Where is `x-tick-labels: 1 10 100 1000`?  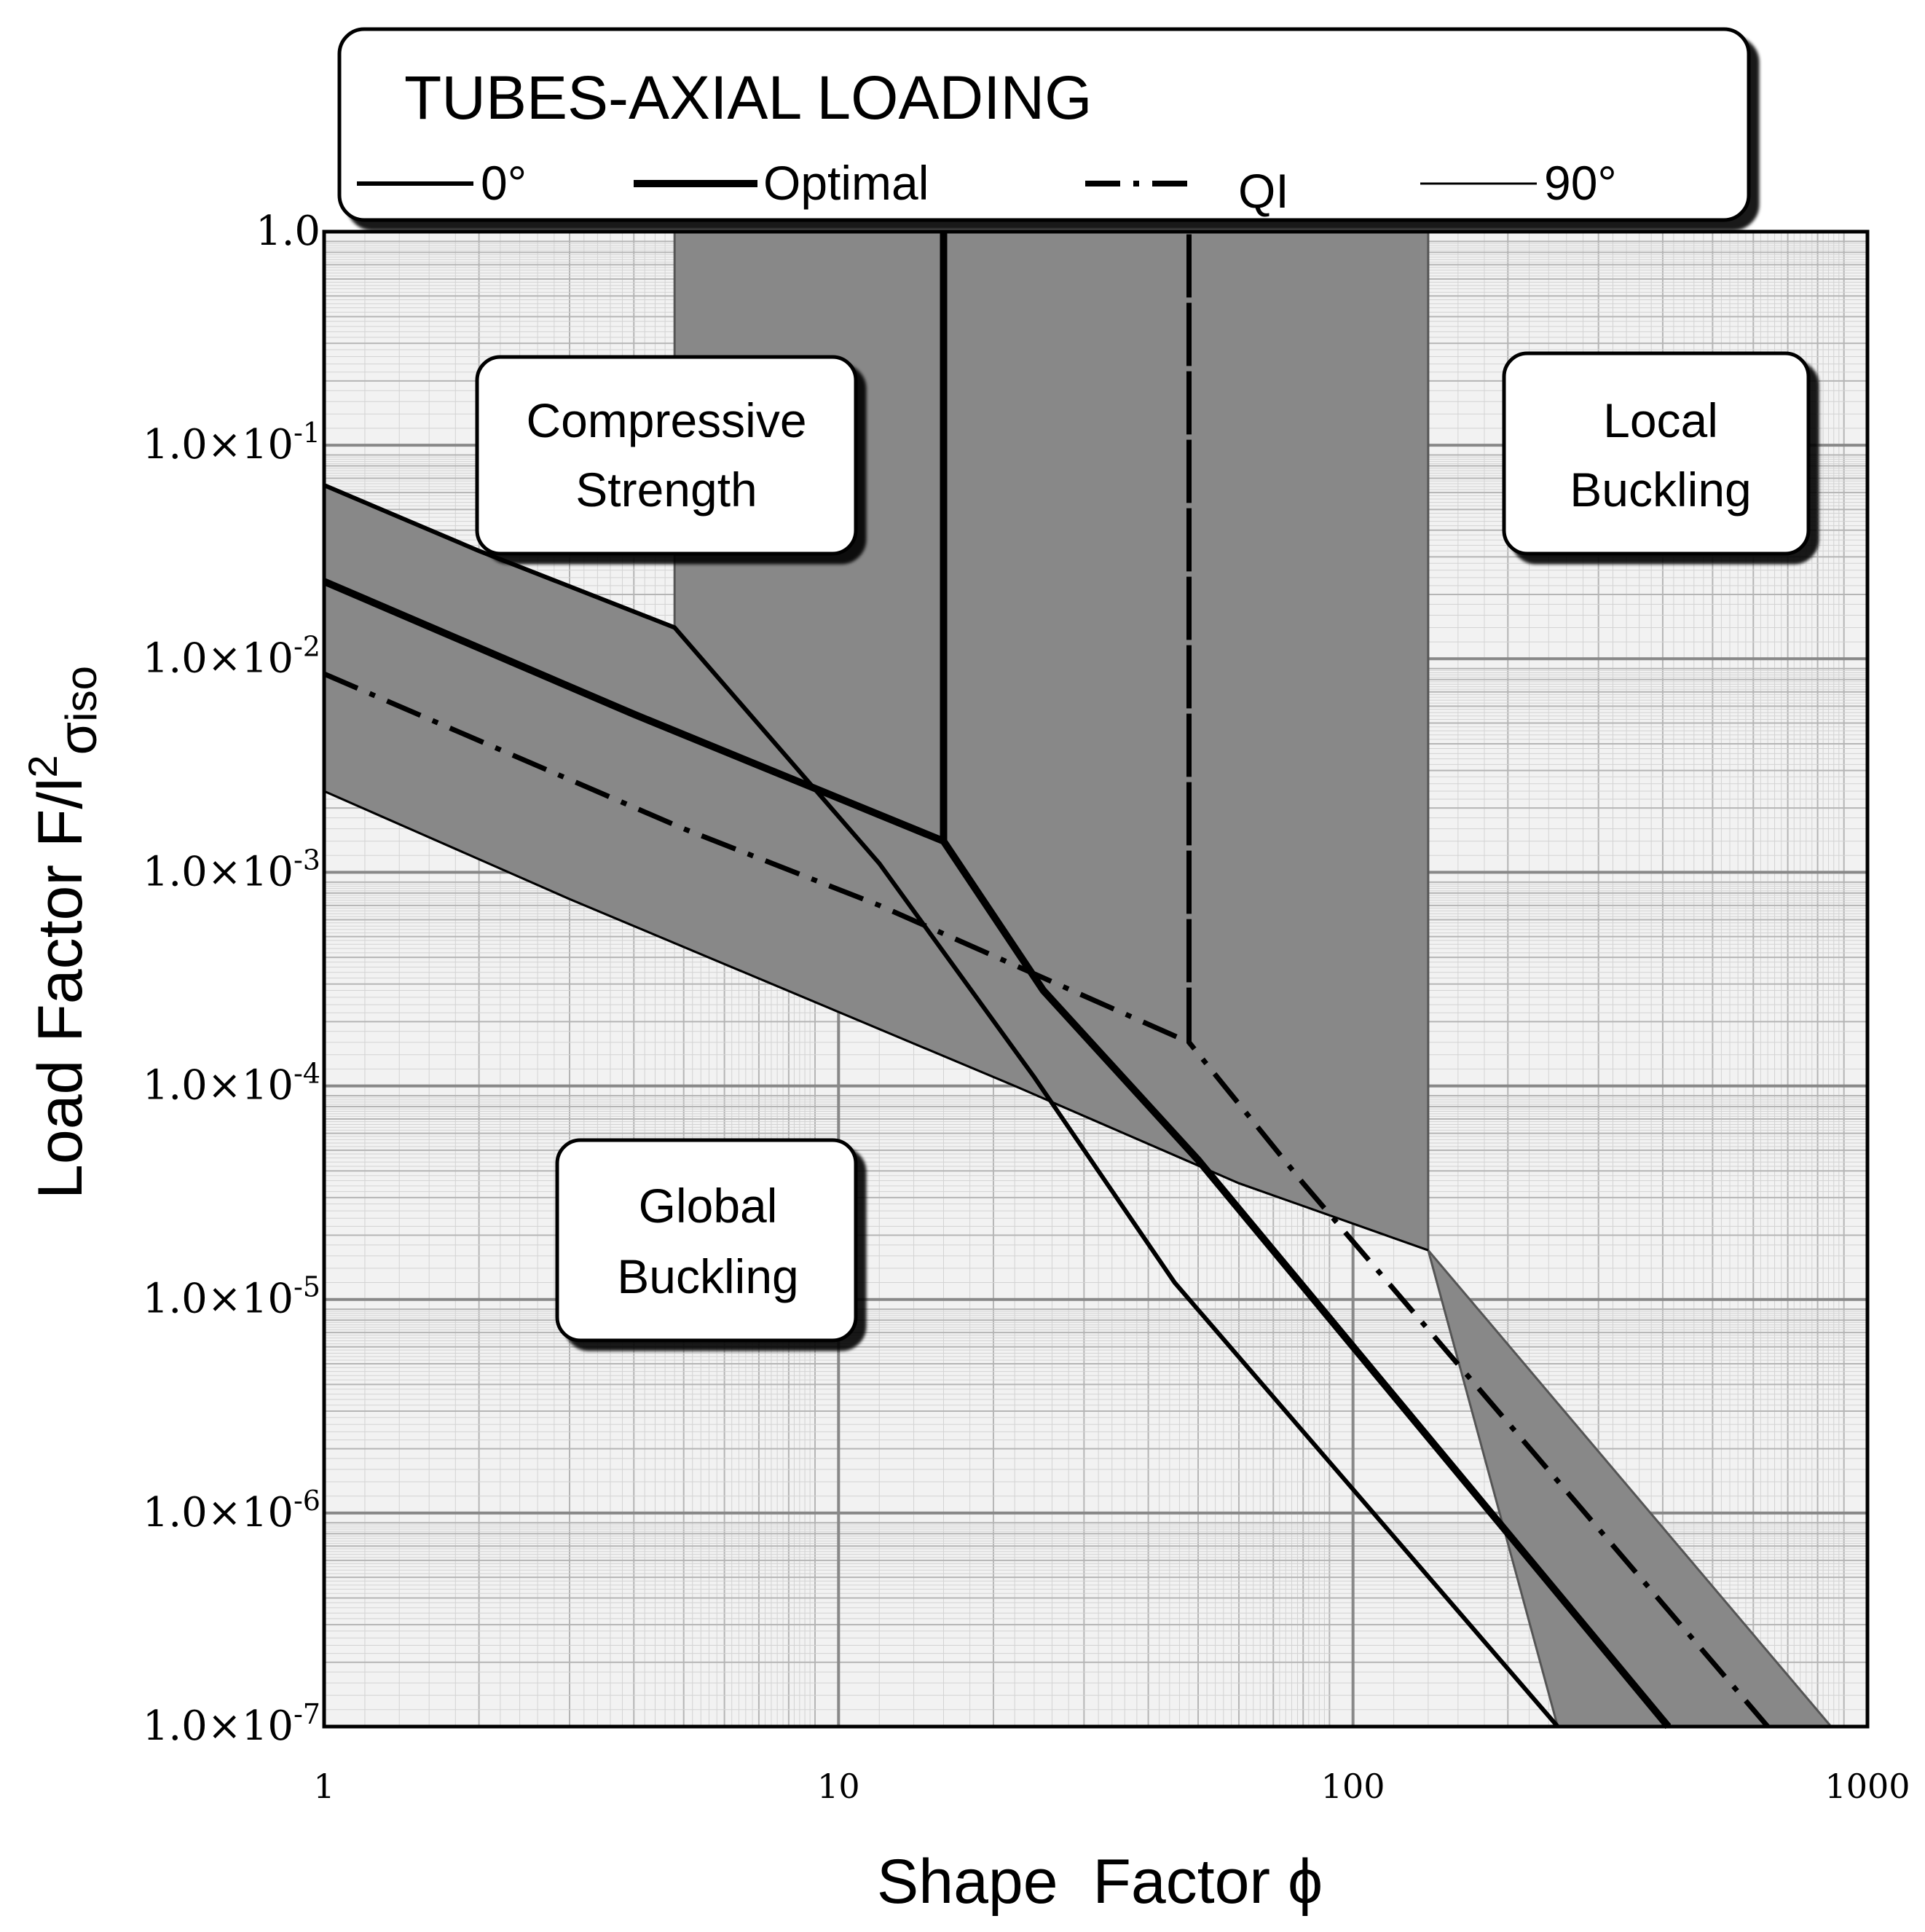
x-tick-labels: 1 10 100 1000 is located at coordinates (1111, 1786).